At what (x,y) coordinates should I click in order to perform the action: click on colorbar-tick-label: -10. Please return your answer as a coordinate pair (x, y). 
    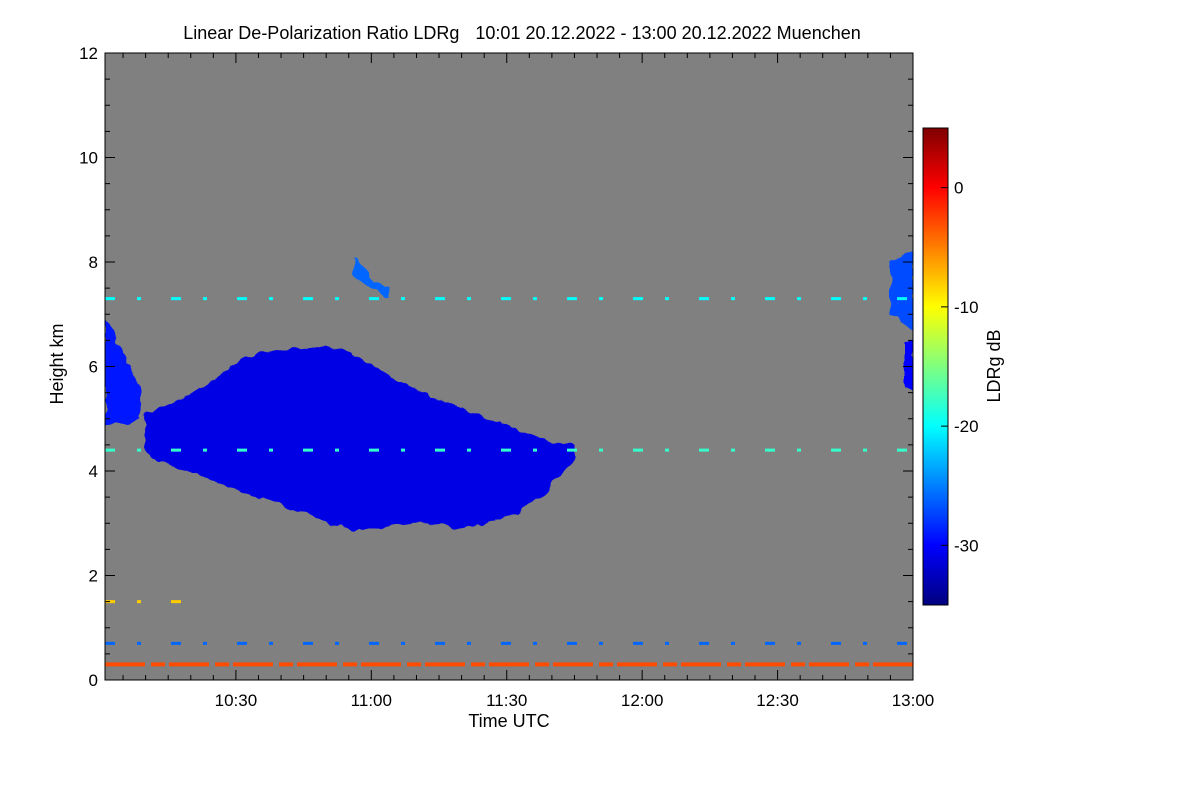
    Looking at the image, I should click on (966, 307).